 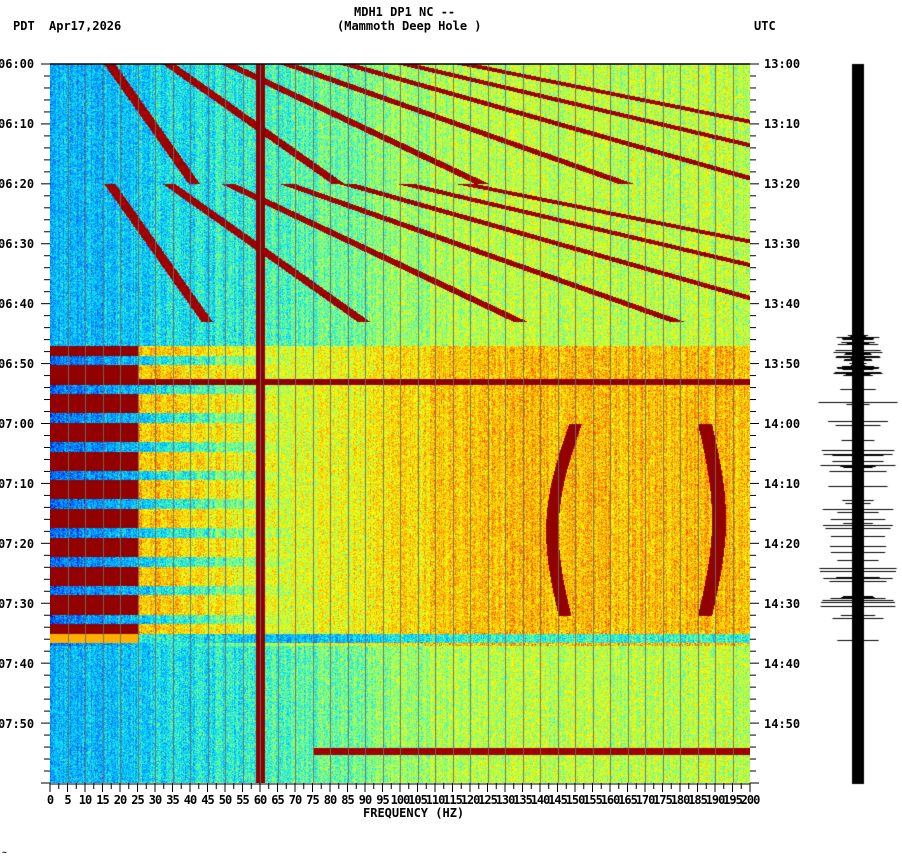 I want to click on x-tick: 180, so click(x=680, y=800).